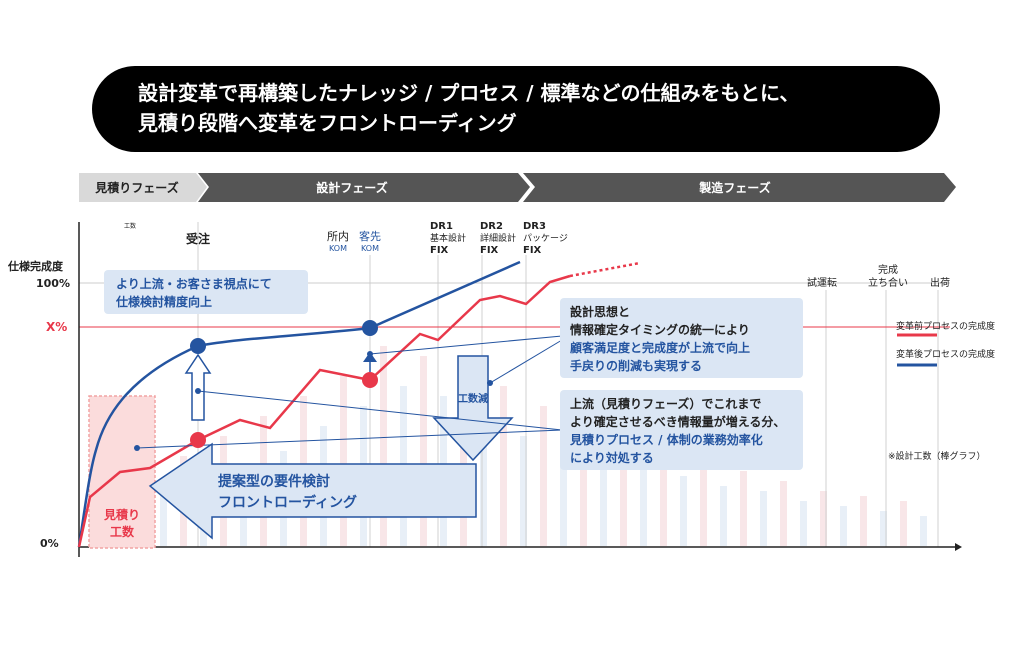 Image resolution: width=1024 pixels, height=650 pixels. Describe the element at coordinates (605, 269) in the screenshot. I see `curve-before-forecast` at that location.